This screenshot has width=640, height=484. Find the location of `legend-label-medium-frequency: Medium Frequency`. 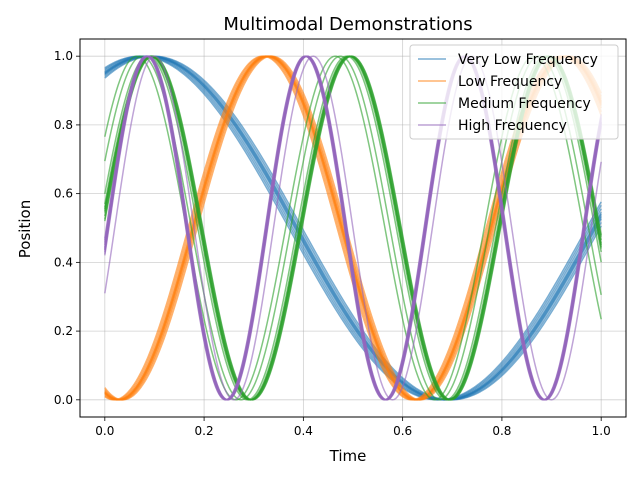

legend-label-medium-frequency: Medium Frequency is located at coordinates (524, 104).